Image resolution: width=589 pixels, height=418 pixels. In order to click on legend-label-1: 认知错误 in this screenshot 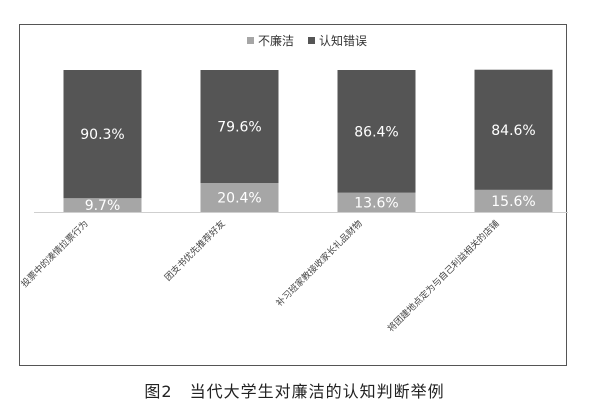, I will do `click(343, 41)`.